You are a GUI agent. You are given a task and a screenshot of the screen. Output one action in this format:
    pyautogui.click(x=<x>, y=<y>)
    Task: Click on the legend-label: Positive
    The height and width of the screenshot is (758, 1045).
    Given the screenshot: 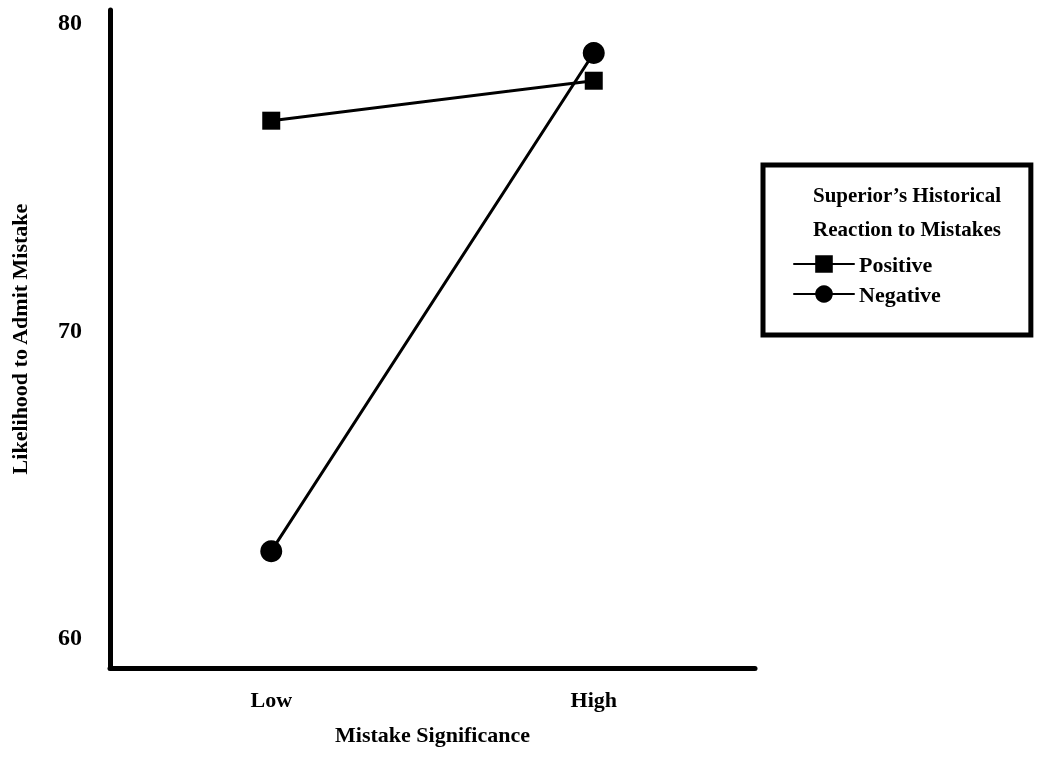 What is the action you would take?
    pyautogui.click(x=896, y=264)
    